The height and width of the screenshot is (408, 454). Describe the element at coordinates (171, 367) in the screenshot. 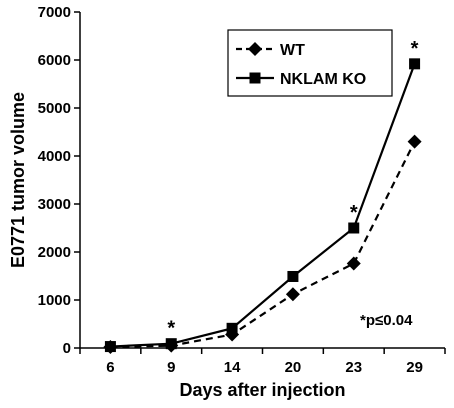

I see `x-tick-label: 9` at that location.